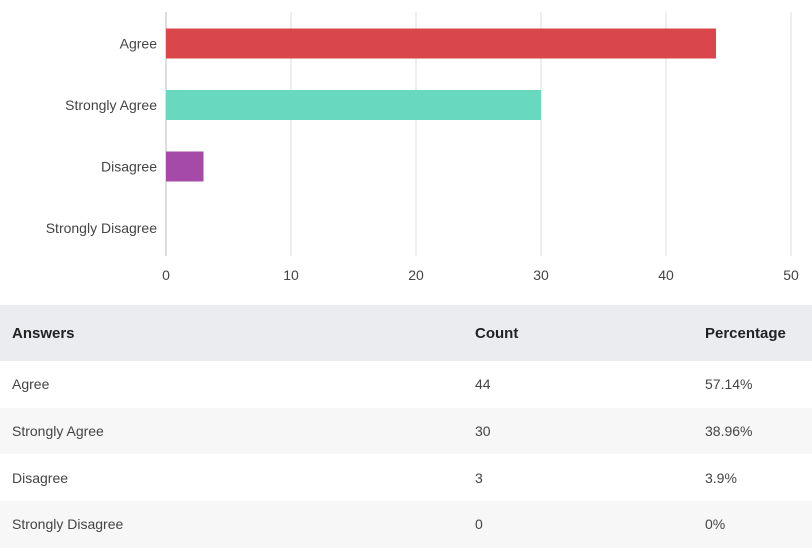  Describe the element at coordinates (483, 384) in the screenshot. I see `count-cell: 44` at that location.